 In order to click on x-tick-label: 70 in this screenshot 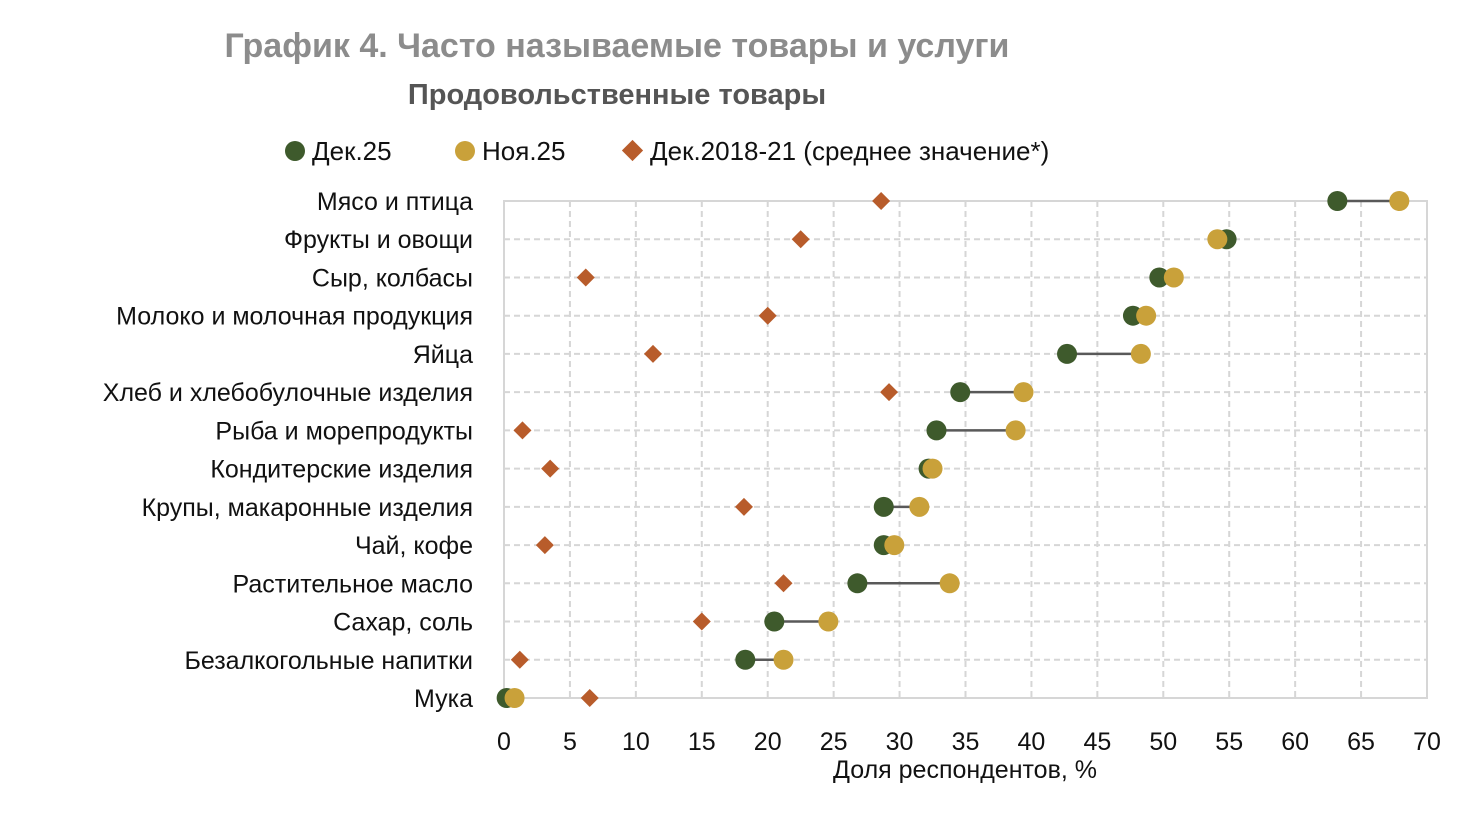, I will do `click(1427, 742)`.